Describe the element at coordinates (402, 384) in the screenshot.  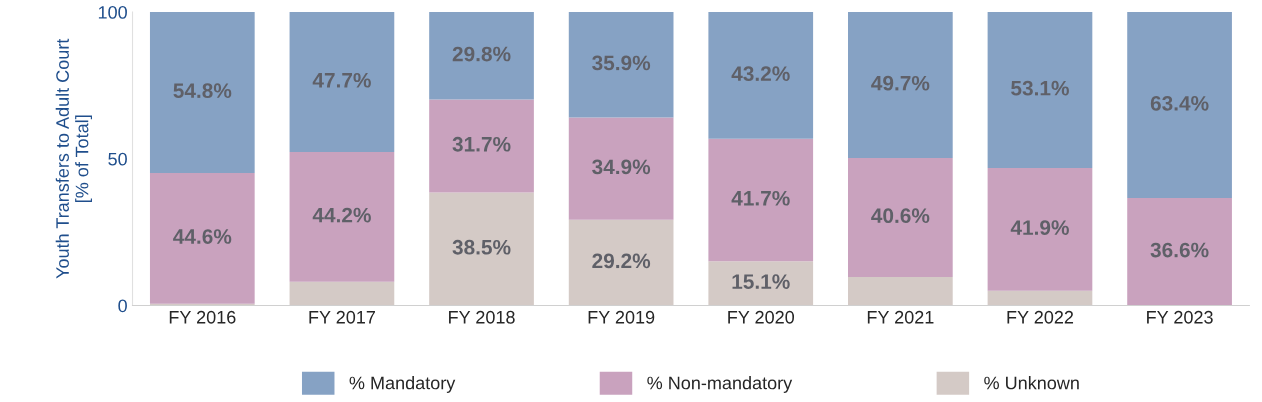
I see `legend-label: % Mandatory` at that location.